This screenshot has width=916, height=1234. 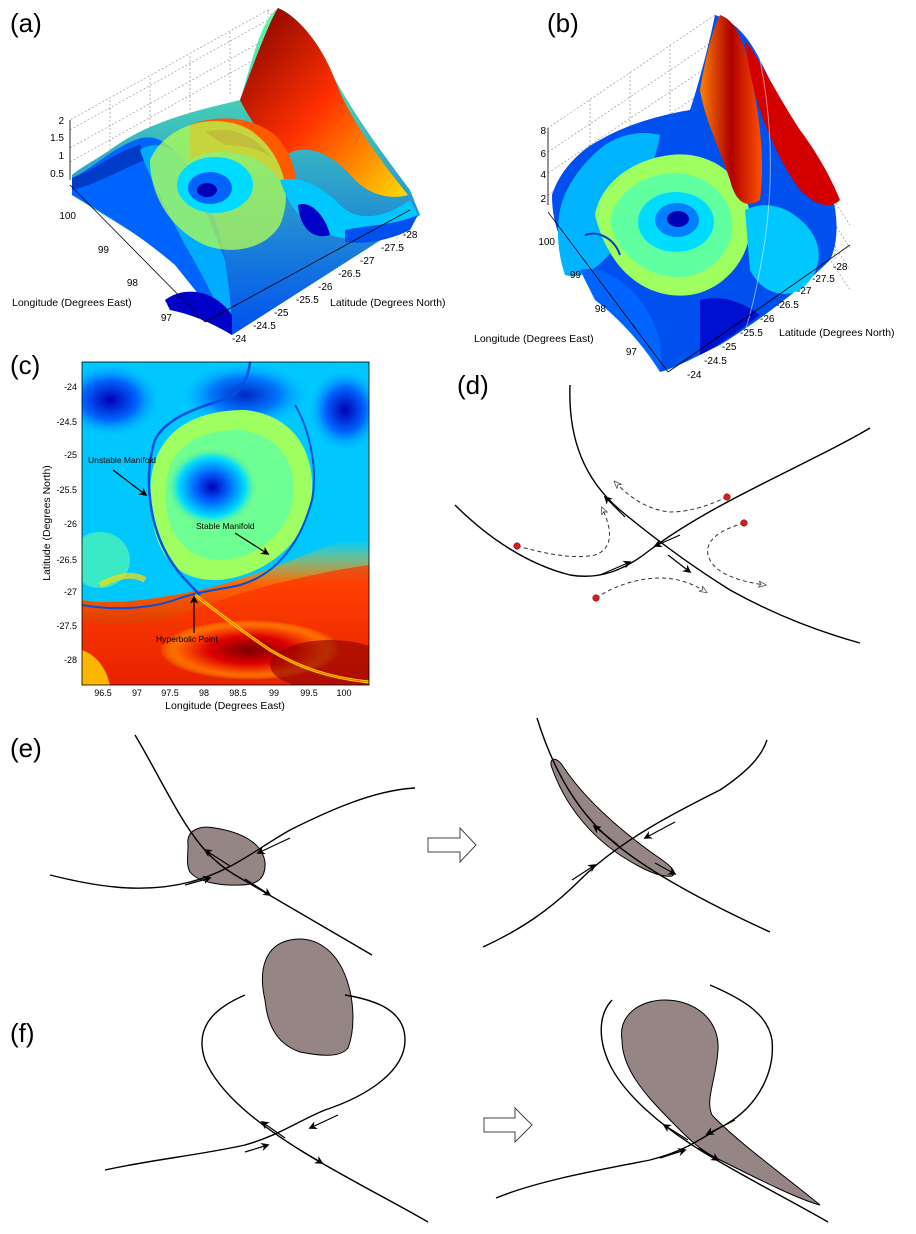 I want to click on panel-a-lon-tick: 98, so click(x=133, y=283).